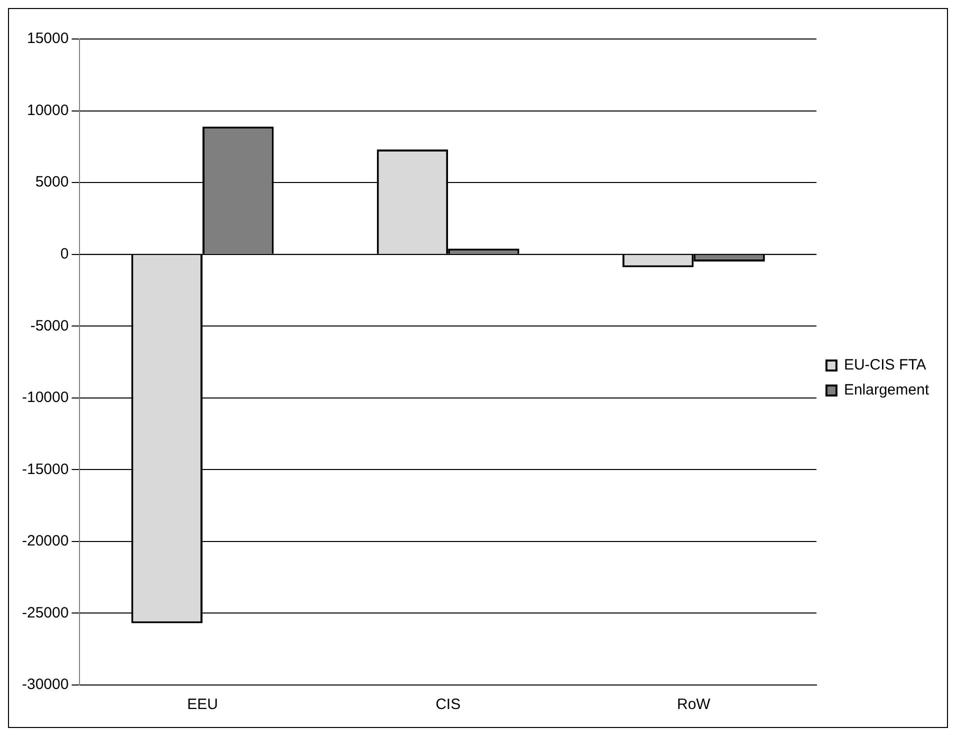 The image size is (958, 738). I want to click on y-tick-label: 0, so click(64, 253).